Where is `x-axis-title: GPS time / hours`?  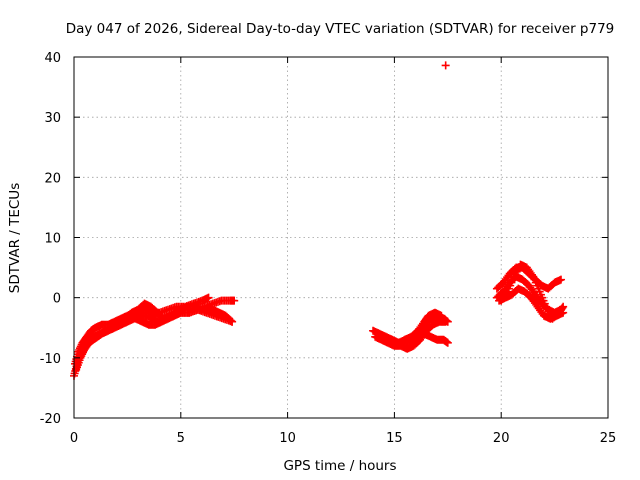 x-axis-title: GPS time / hours is located at coordinates (339, 466).